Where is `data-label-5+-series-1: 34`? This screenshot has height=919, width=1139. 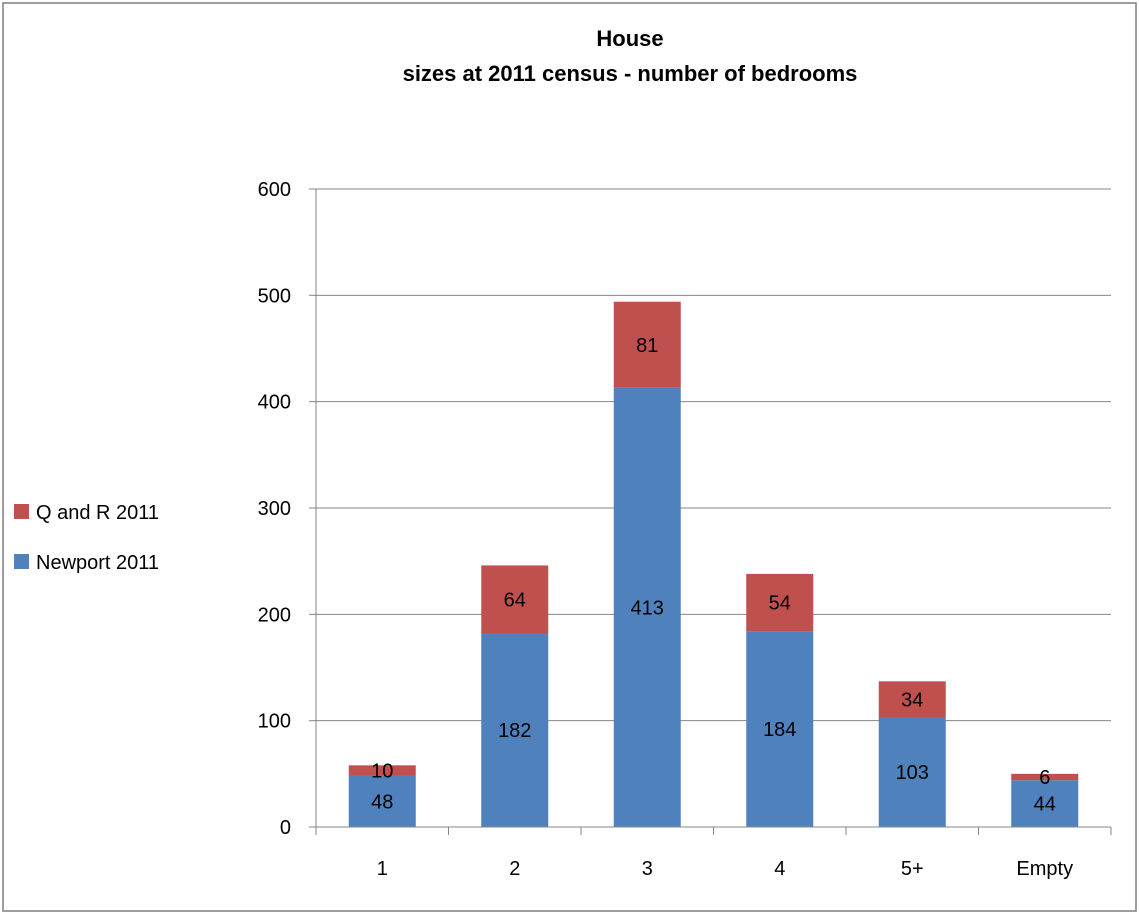 data-label-5+-series-1: 34 is located at coordinates (912, 700).